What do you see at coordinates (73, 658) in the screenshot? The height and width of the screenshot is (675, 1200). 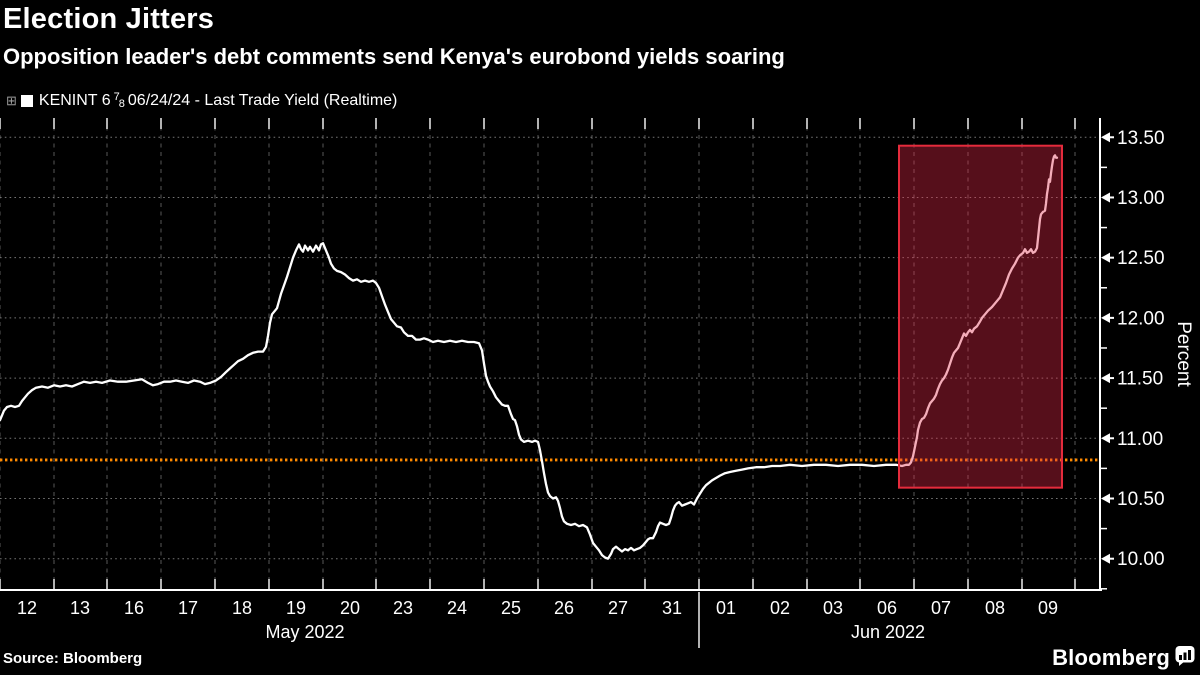 I see `source-note: Source: Bloomberg` at bounding box center [73, 658].